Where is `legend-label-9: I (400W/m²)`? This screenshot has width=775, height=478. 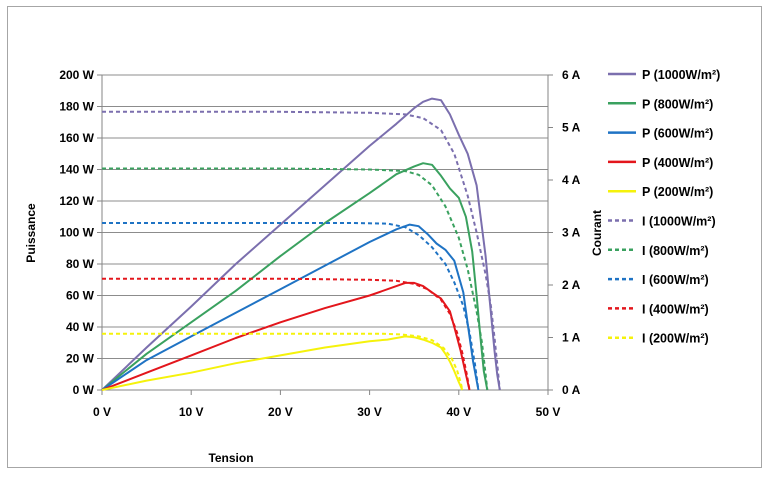
legend-label-9: I (400W/m²) is located at coordinates (675, 309).